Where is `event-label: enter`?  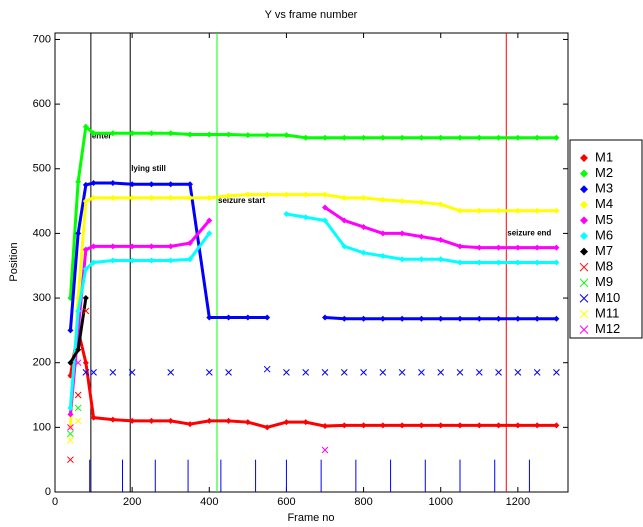
event-label: enter is located at coordinates (102, 136).